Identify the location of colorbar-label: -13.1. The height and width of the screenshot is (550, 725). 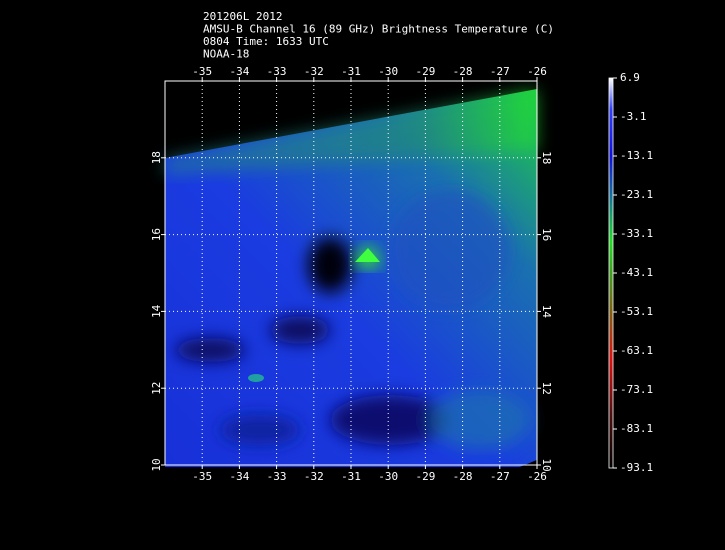
(636, 155).